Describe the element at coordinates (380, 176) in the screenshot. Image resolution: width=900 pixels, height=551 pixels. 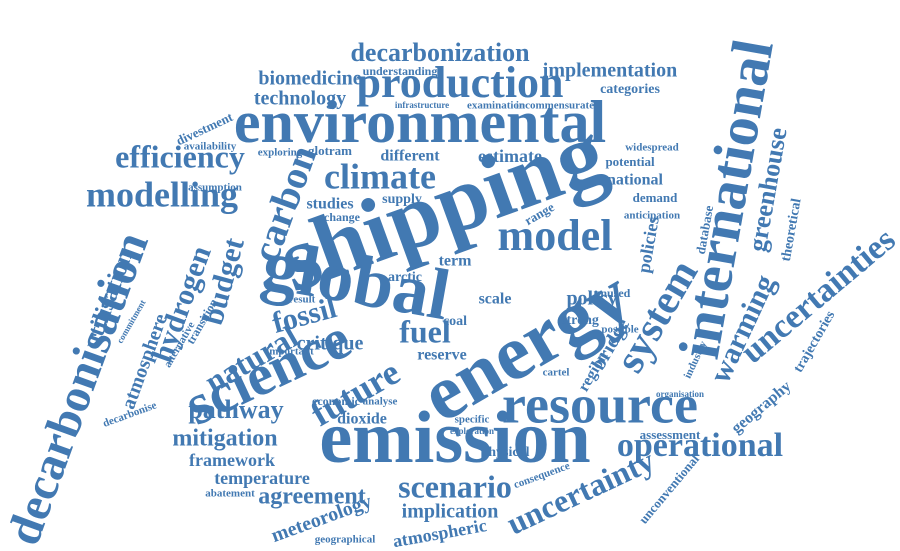
I see `word: climate` at that location.